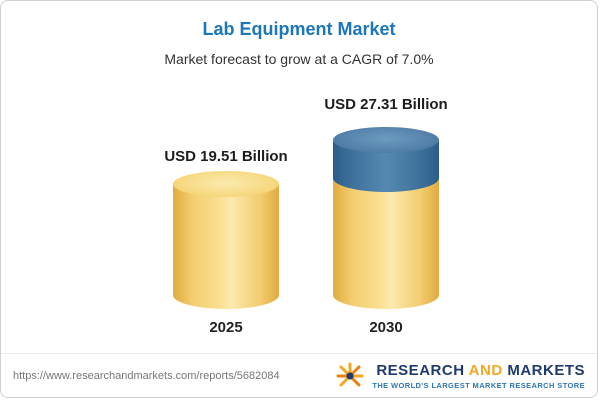 The height and width of the screenshot is (400, 600). I want to click on value-label-2025: USD 19.51 Billion, so click(226, 156).